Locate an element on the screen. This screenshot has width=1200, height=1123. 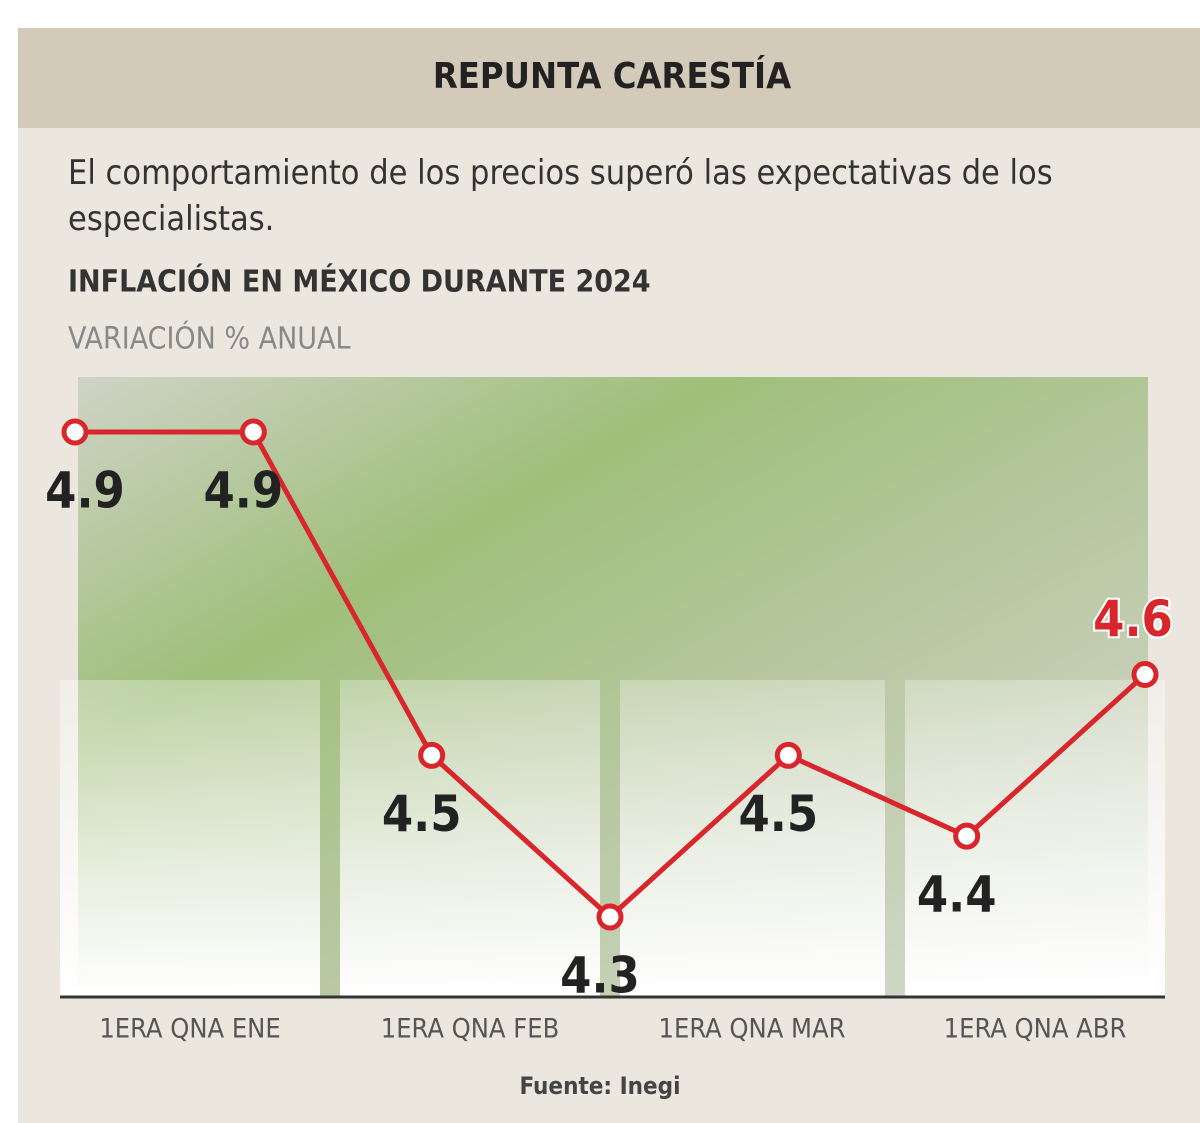
y-label: VARIACIÓN % ANUAL is located at coordinates (209, 338).